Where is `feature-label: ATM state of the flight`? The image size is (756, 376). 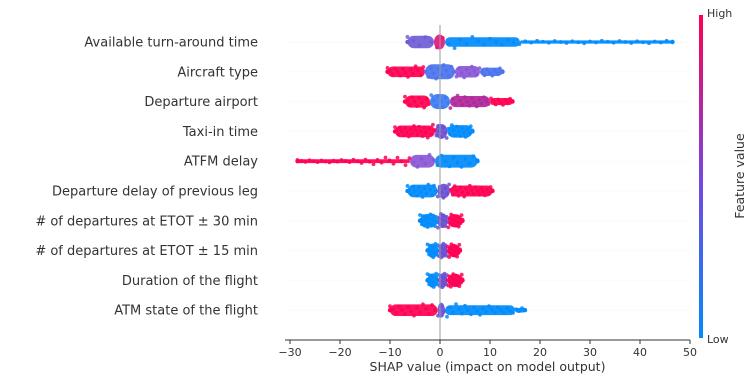 feature-label: ATM state of the flight is located at coordinates (186, 311).